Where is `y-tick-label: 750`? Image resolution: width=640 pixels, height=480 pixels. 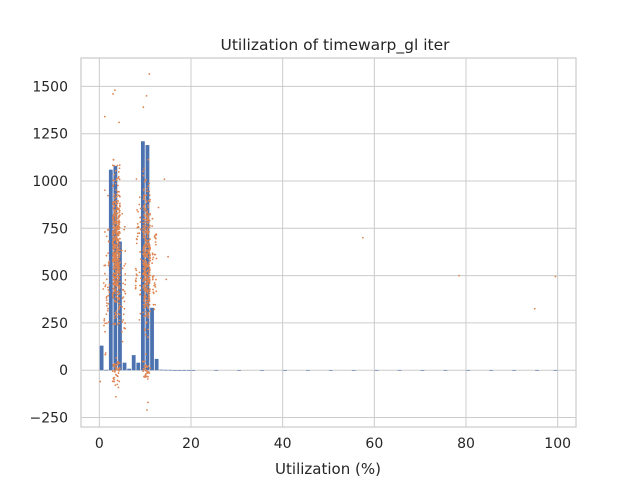
y-tick-label: 750 is located at coordinates (54, 229).